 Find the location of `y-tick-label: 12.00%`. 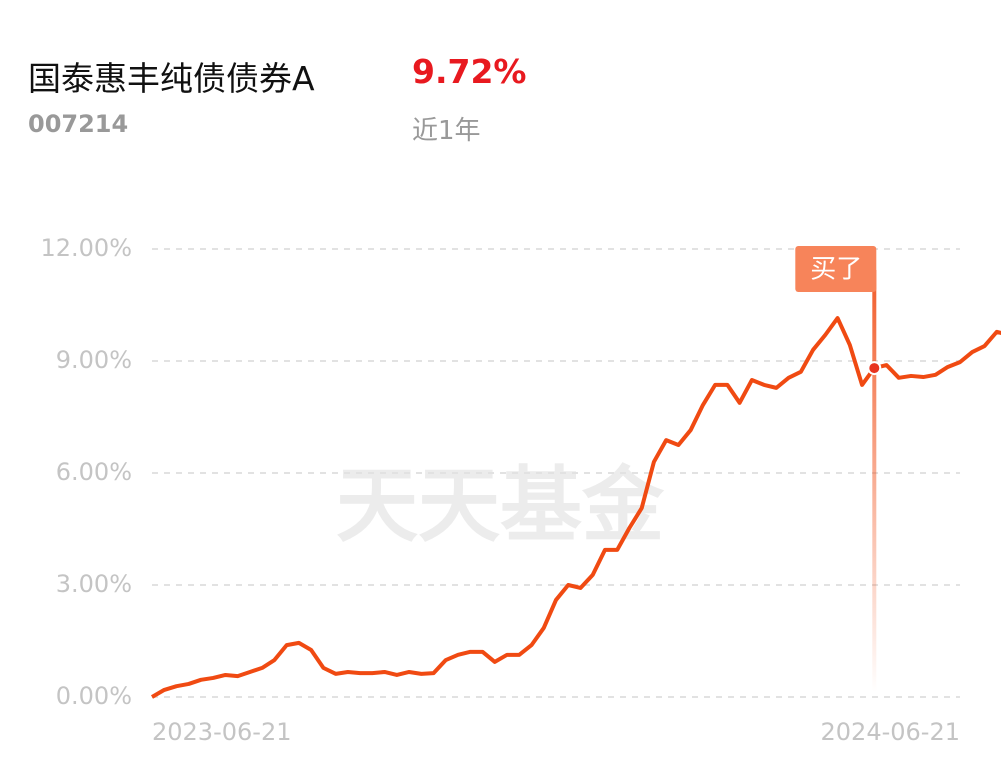

y-tick-label: 12.00% is located at coordinates (86, 248).